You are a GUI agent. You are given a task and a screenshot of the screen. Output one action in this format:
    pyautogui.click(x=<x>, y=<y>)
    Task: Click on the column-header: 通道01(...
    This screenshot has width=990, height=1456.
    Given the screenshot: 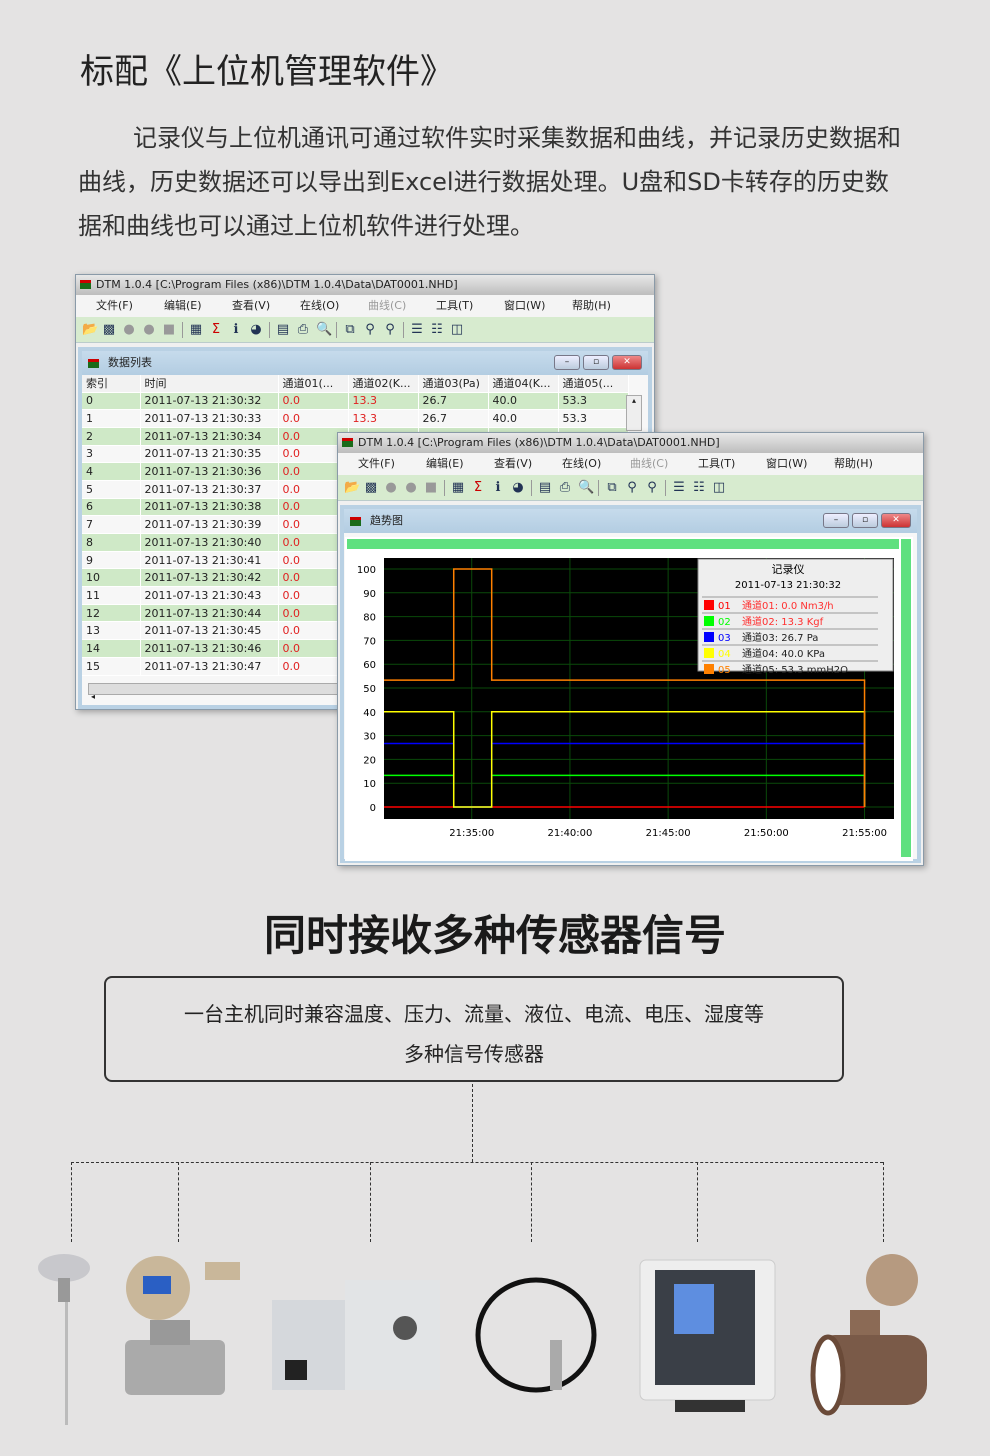 What is the action you would take?
    pyautogui.click(x=313, y=384)
    